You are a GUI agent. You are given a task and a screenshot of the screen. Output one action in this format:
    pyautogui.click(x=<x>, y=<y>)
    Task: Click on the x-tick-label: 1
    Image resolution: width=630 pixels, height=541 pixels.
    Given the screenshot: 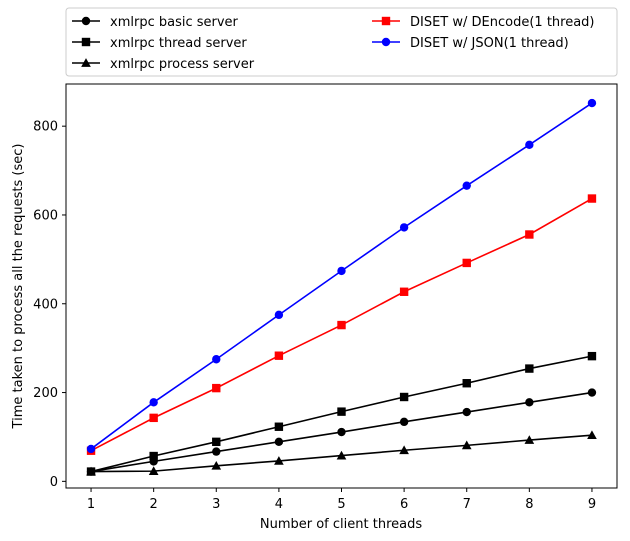 What is the action you would take?
    pyautogui.click(x=91, y=504)
    